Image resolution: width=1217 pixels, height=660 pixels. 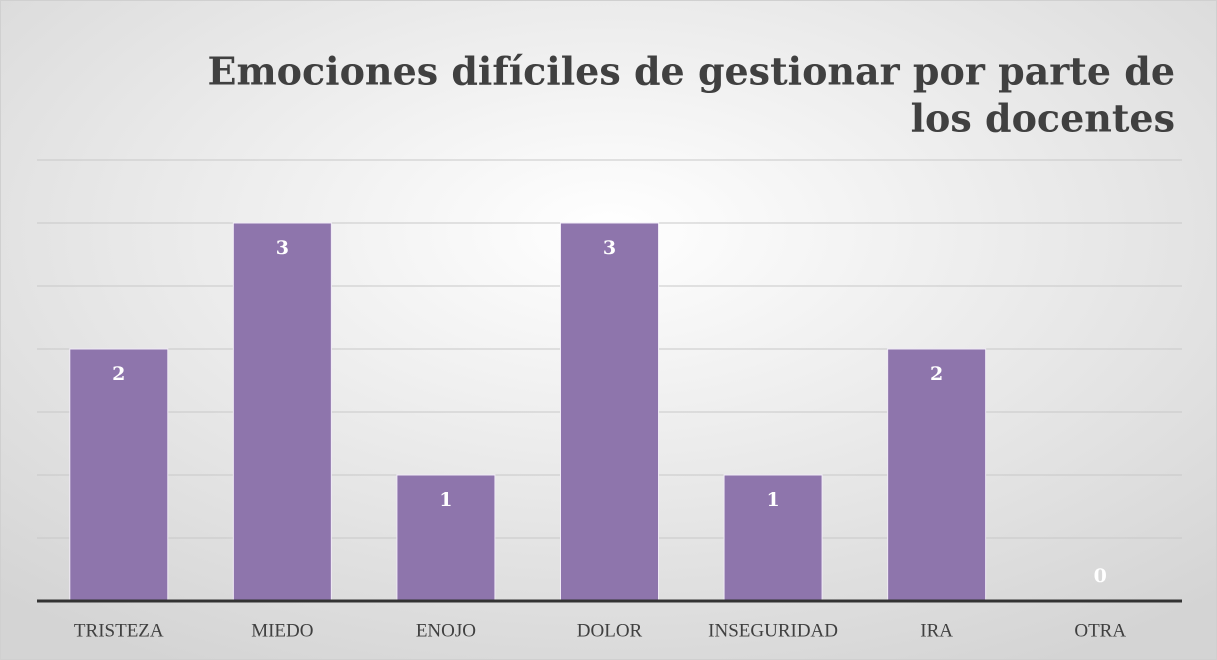 What do you see at coordinates (936, 630) in the screenshot?
I see `x-tick-label: IRA` at bounding box center [936, 630].